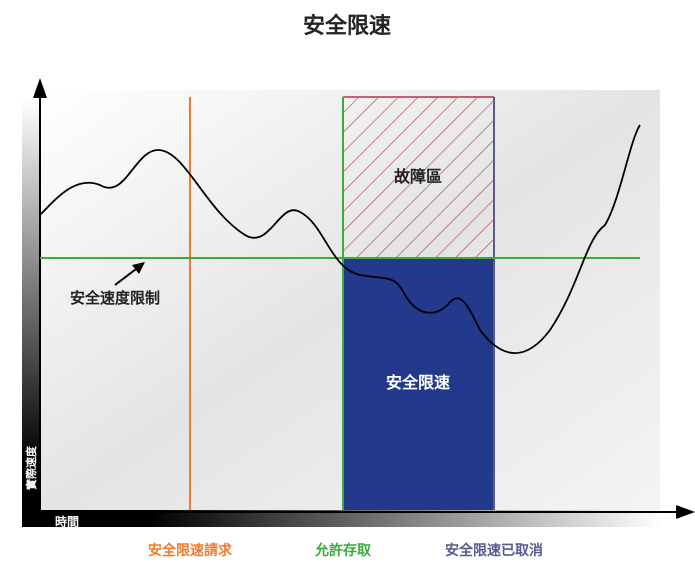  I want to click on x-arrow, so click(685, 512).